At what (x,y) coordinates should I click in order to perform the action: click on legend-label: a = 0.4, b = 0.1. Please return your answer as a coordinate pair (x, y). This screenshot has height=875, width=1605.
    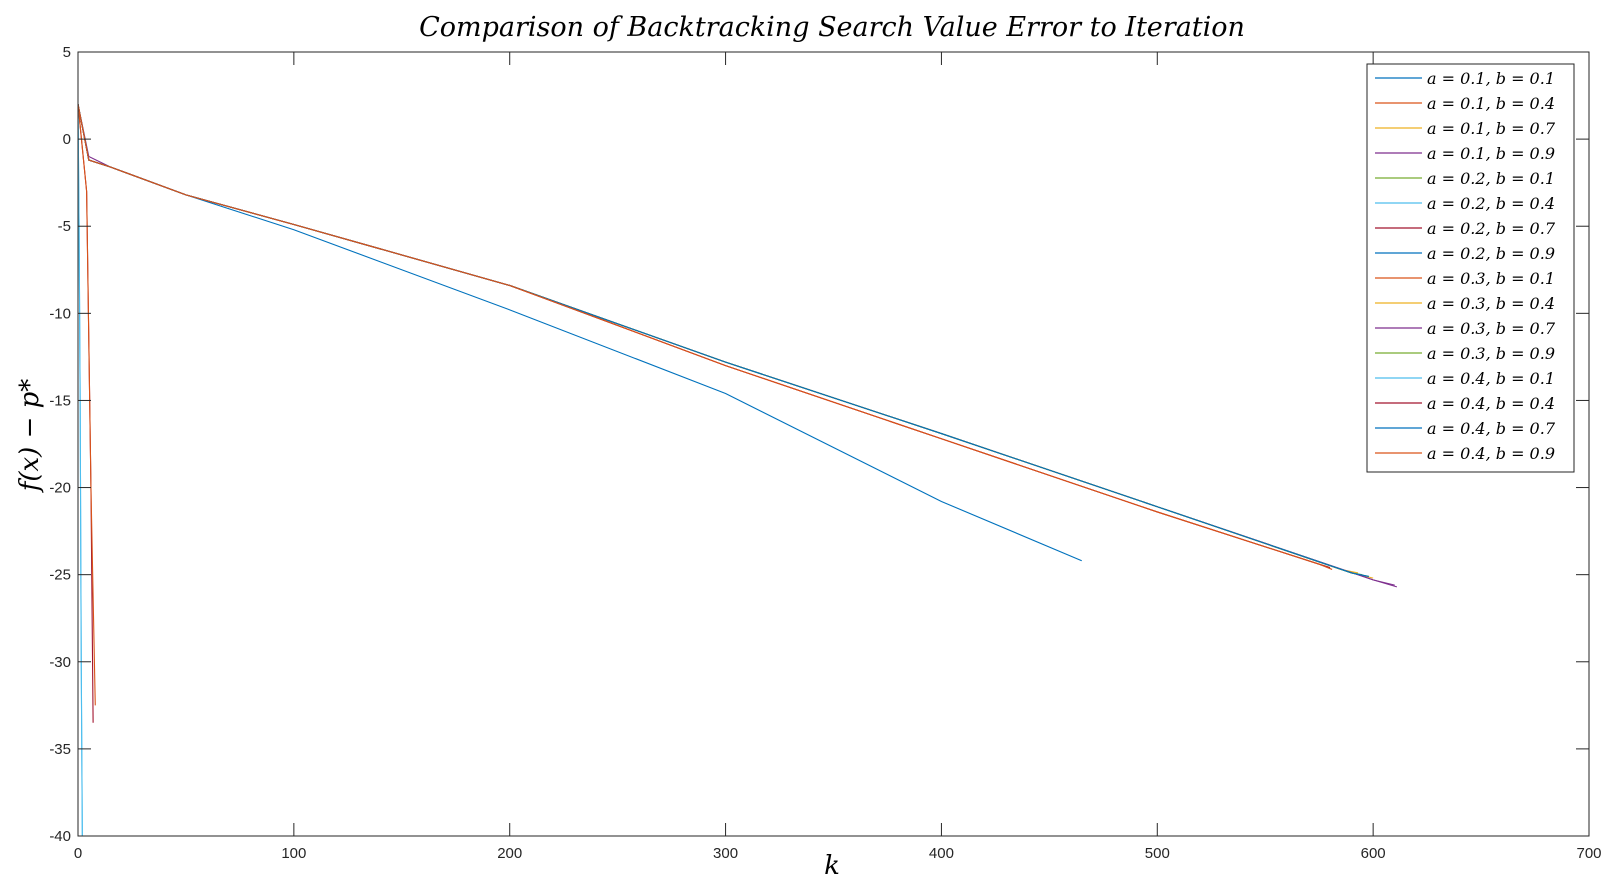
    Looking at the image, I should click on (1491, 378).